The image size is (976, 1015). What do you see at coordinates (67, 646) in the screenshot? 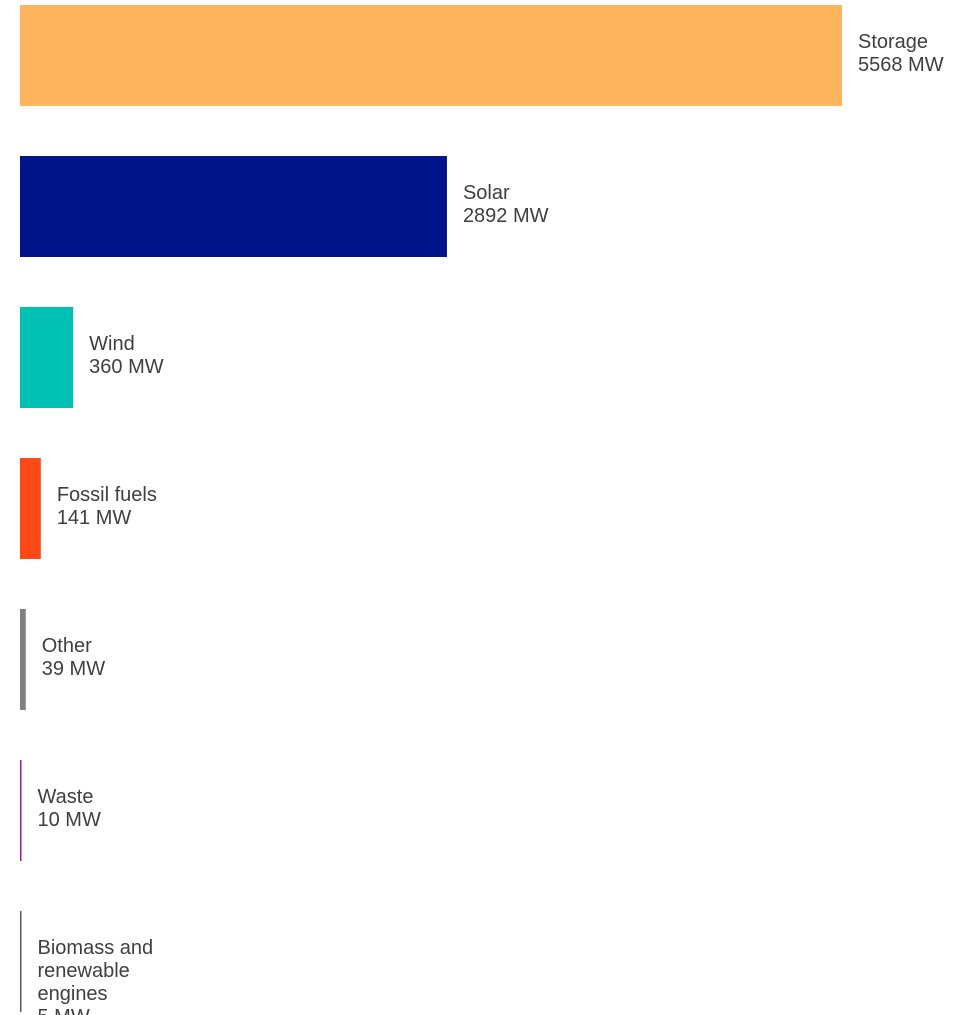
I see `category-label: Other` at bounding box center [67, 646].